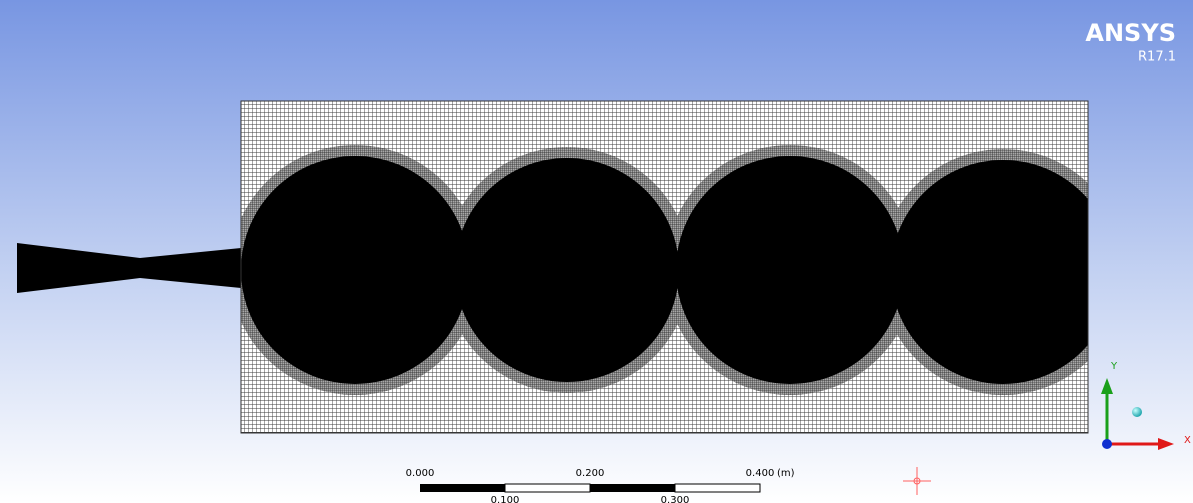 Image resolution: width=1193 pixels, height=503 pixels. Describe the element at coordinates (590, 488) in the screenshot. I see `scale-bar` at that location.